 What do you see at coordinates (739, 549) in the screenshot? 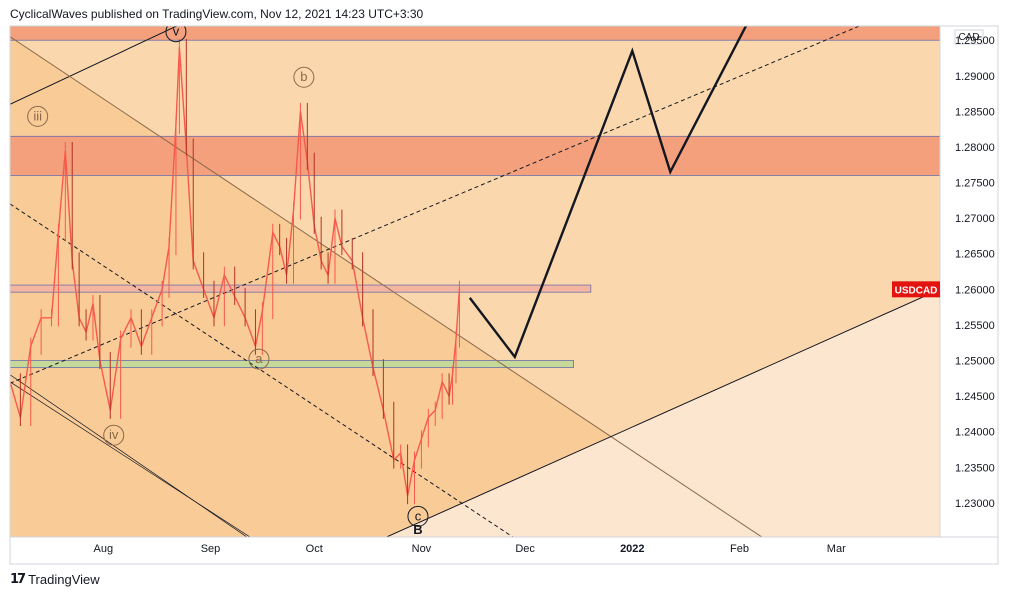
I see `x-tick-label: Feb` at bounding box center [739, 549].